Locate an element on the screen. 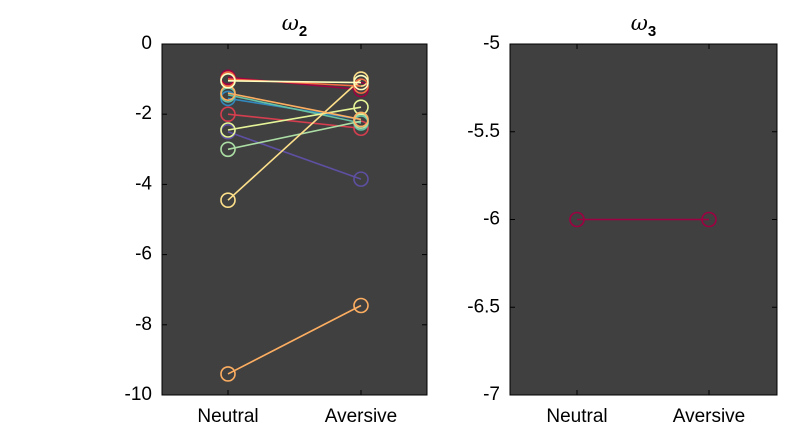 This screenshot has height=444, width=810. panel-title: ω3 is located at coordinates (643, 25).